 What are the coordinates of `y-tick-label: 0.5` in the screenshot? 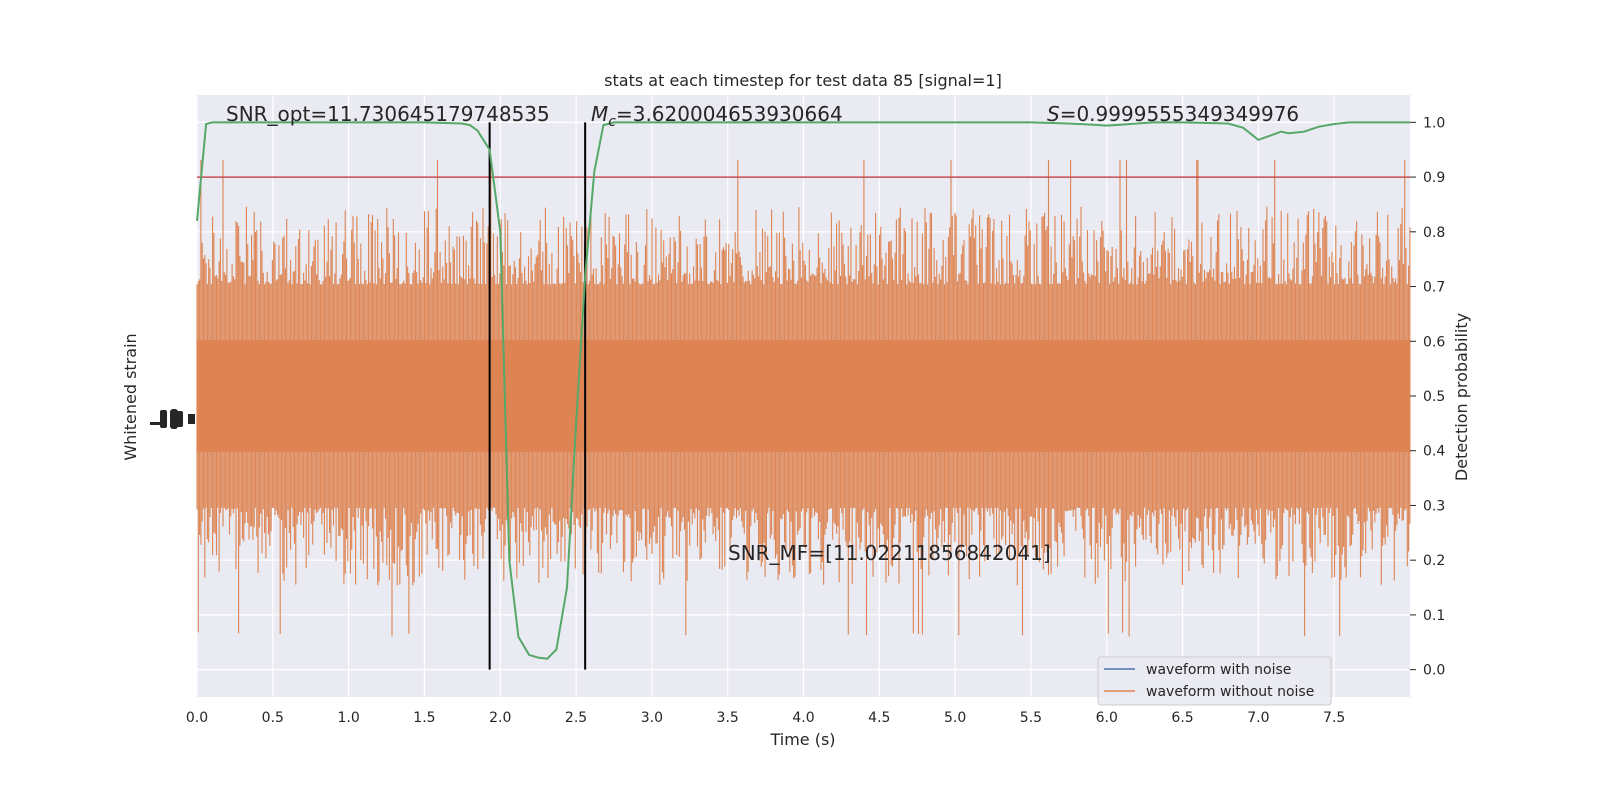 It's located at (1434, 397).